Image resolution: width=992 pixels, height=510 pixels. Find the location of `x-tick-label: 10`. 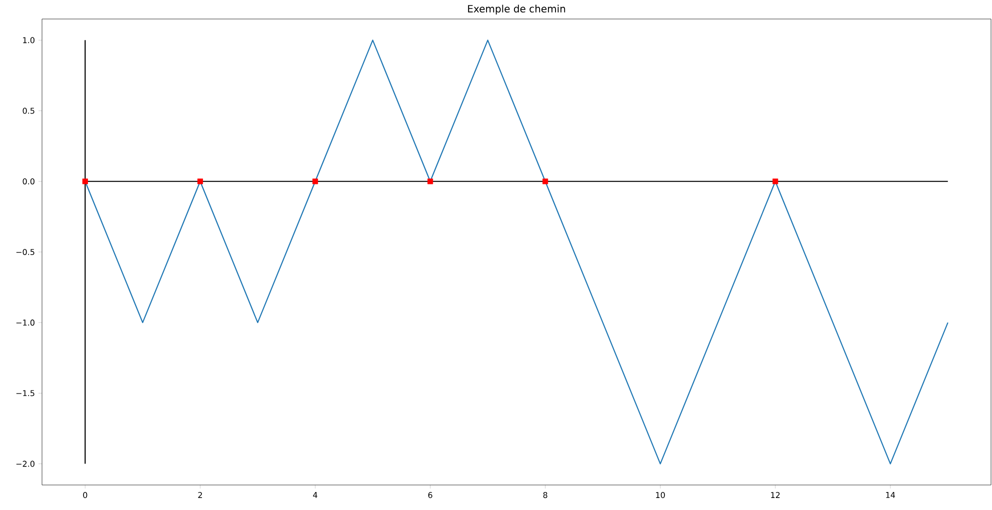

x-tick-label: 10 is located at coordinates (660, 495).